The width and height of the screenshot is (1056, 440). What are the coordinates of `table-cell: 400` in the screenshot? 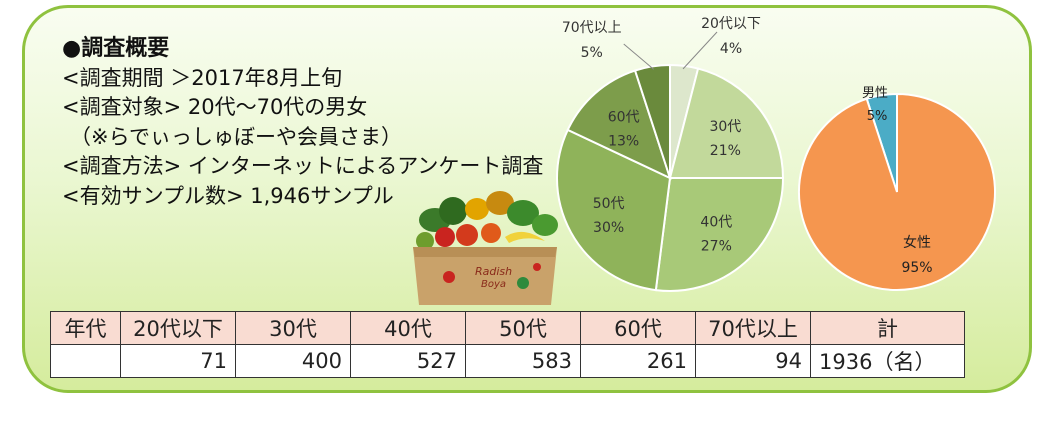 It's located at (293, 361).